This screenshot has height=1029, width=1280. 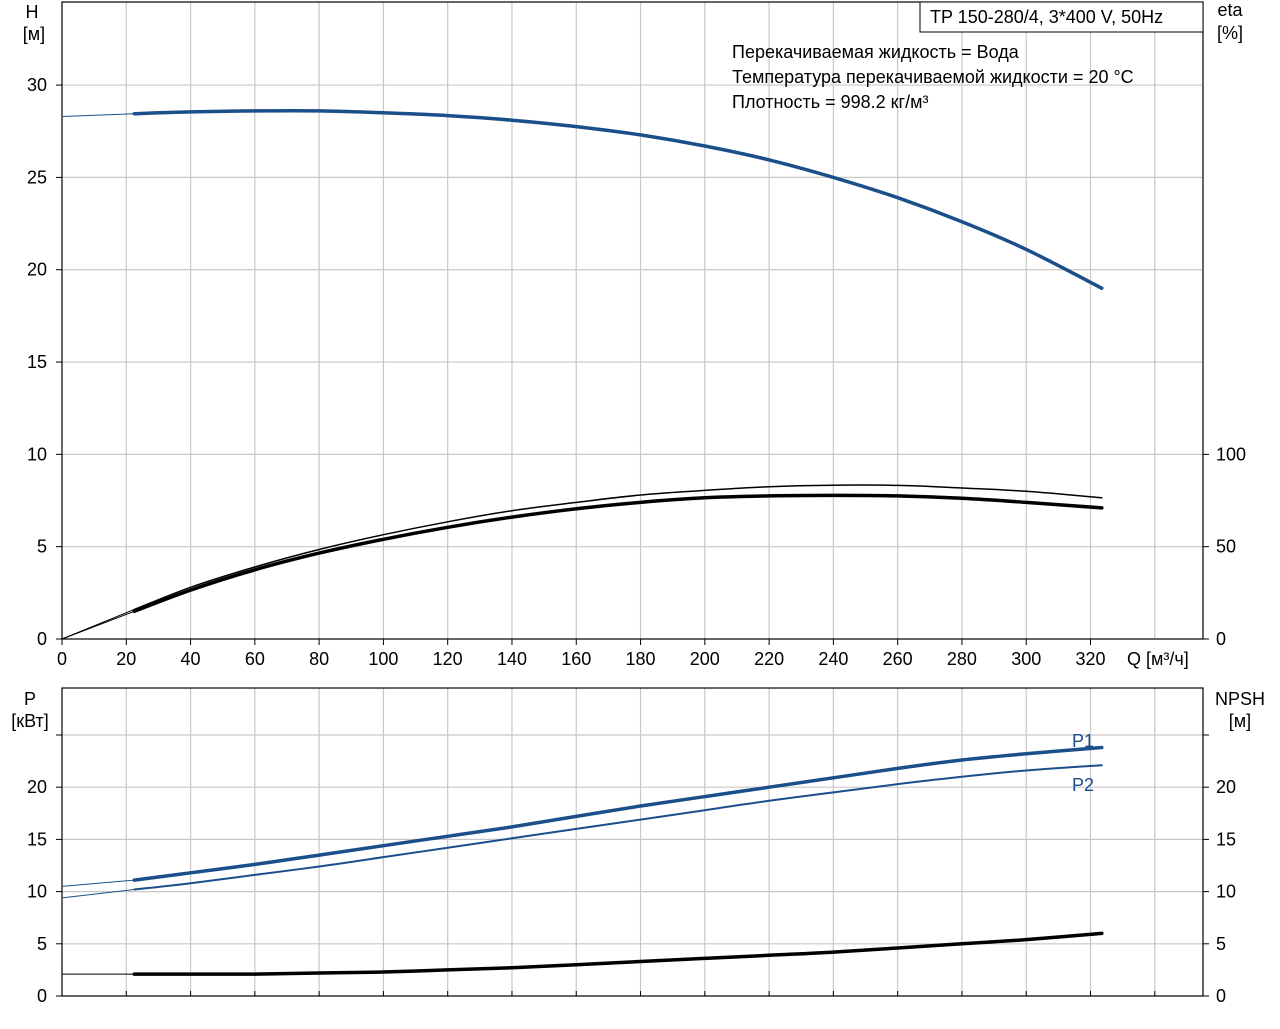 What do you see at coordinates (1083, 741) in the screenshot?
I see `p1-curve-label: P1` at bounding box center [1083, 741].